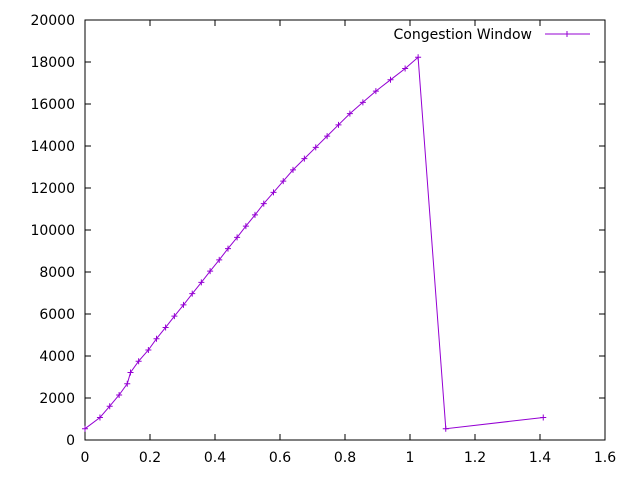  What do you see at coordinates (52, 189) in the screenshot?
I see `y-tick-label: 12000` at bounding box center [52, 189].